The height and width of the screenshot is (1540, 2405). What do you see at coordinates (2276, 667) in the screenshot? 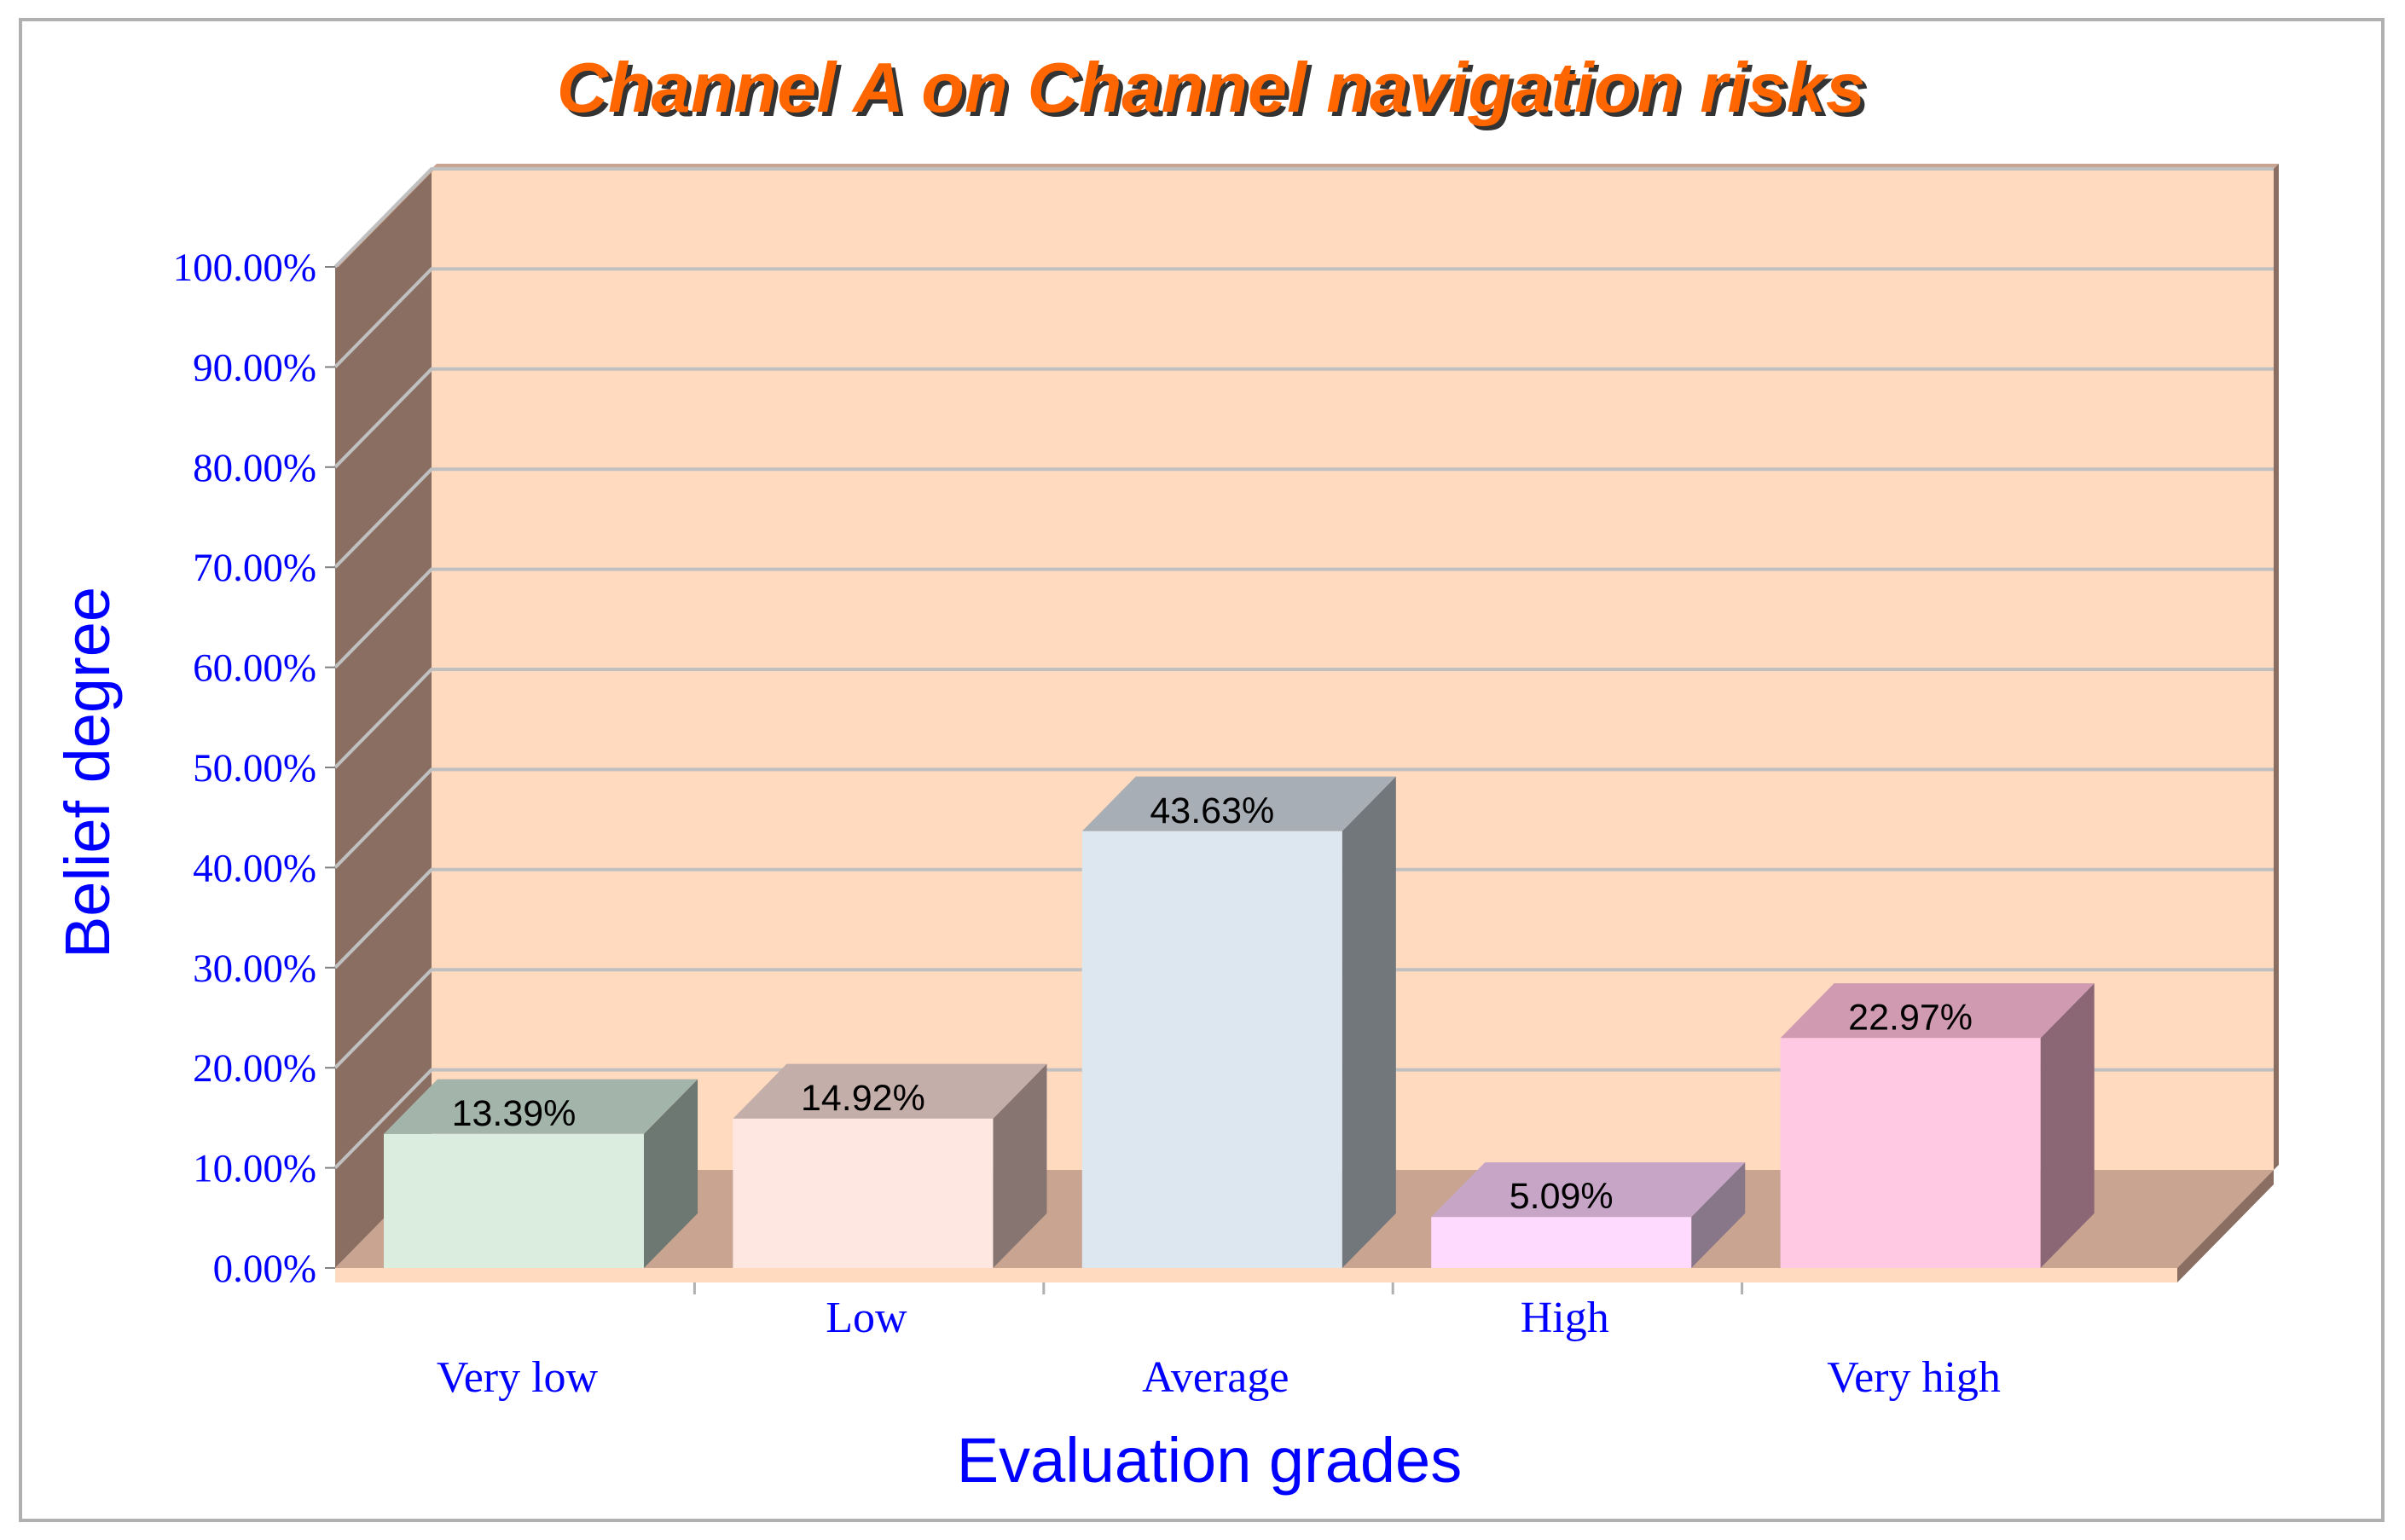
I see `back-wall-right-edge` at bounding box center [2276, 667].